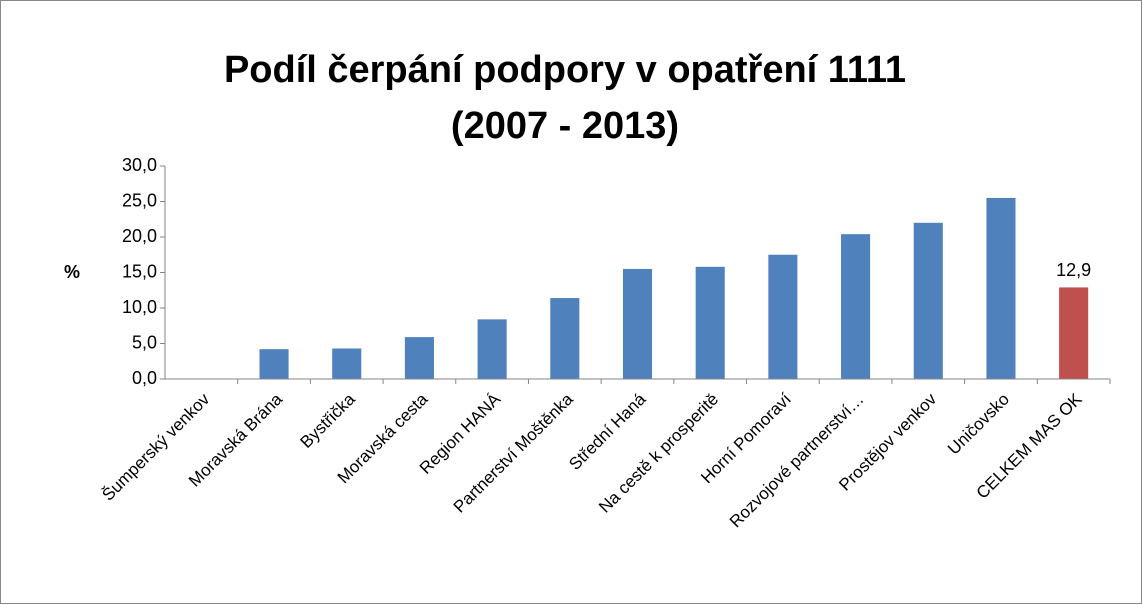 Image resolution: width=1143 pixels, height=605 pixels. I want to click on y-tick-label: 15,0, so click(139, 271).